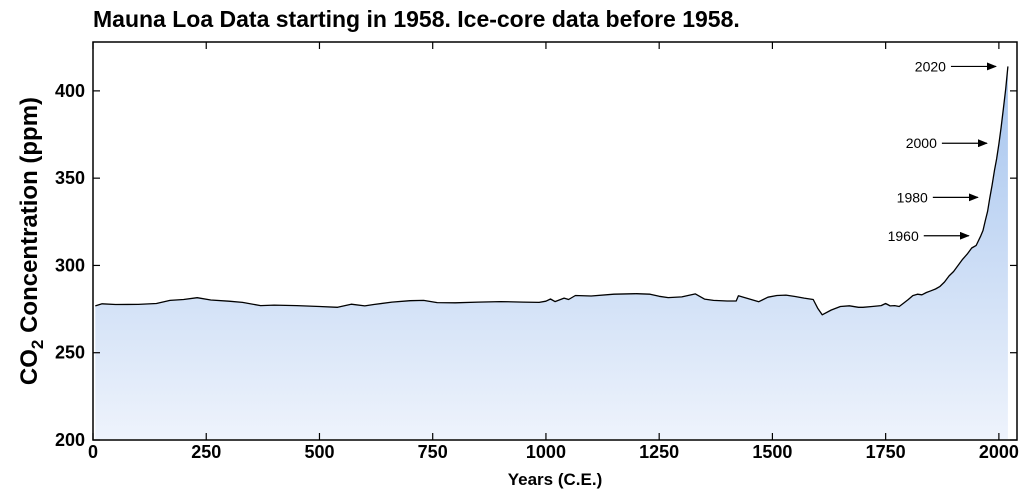  Describe the element at coordinates (70, 353) in the screenshot. I see `y-tick-label: 250` at that location.